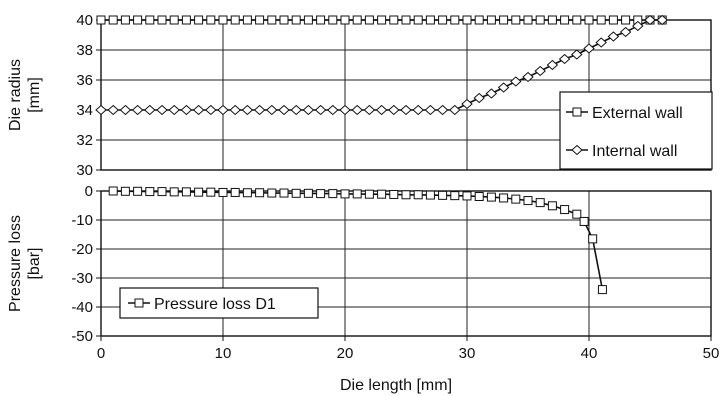 This screenshot has height=396, width=719. I want to click on y-tick-label: 38, so click(84, 50).